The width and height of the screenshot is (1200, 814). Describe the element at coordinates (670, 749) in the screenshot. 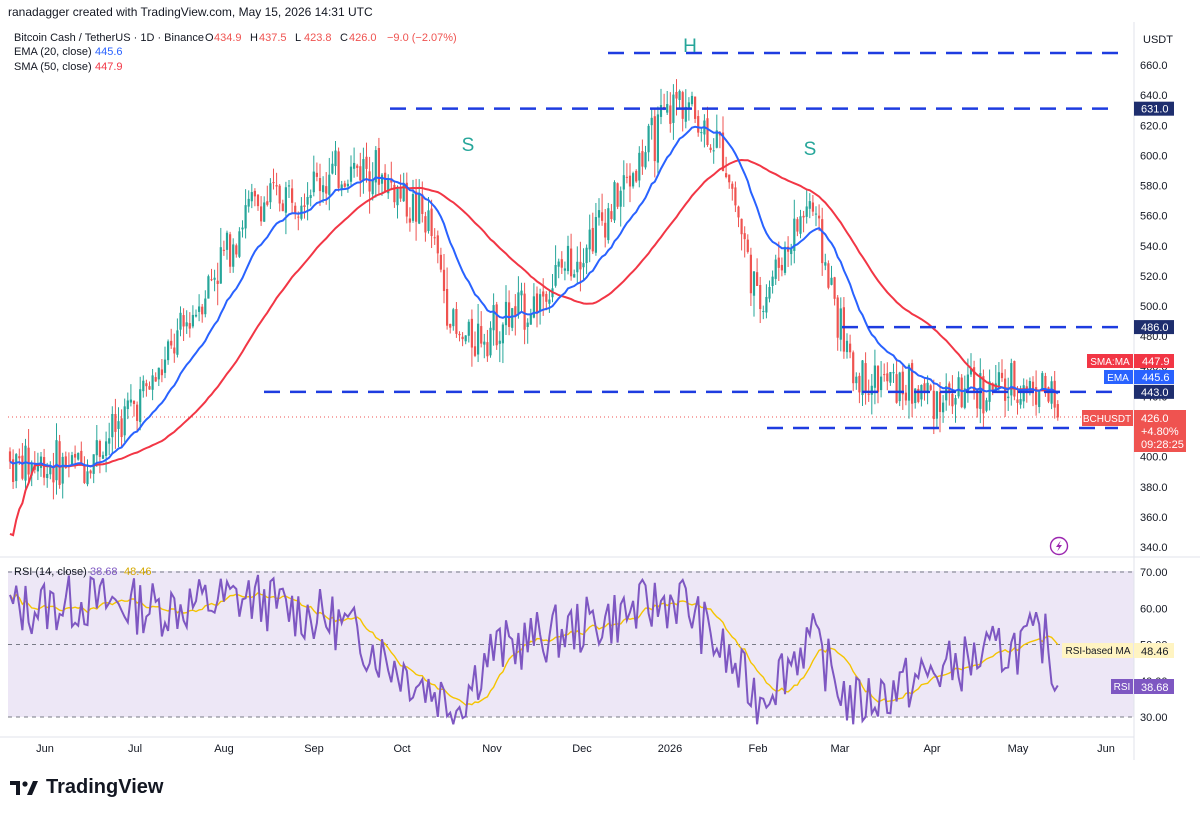

I see `time-tick-label: 2026` at that location.